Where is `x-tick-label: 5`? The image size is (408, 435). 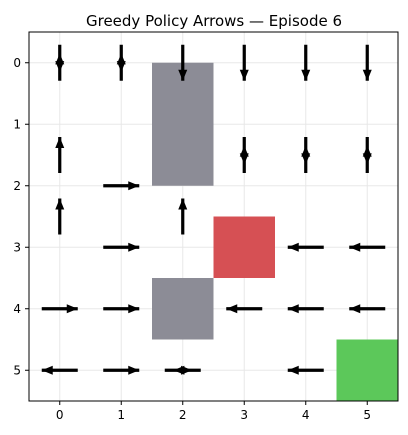
x-tick-label: 5 is located at coordinates (367, 415).